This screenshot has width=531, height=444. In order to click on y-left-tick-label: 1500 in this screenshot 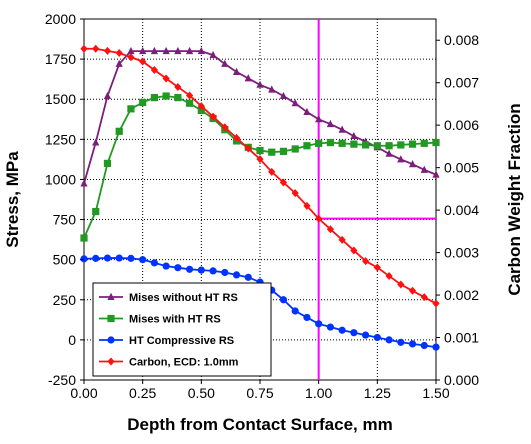, I will do `click(60, 99)`.